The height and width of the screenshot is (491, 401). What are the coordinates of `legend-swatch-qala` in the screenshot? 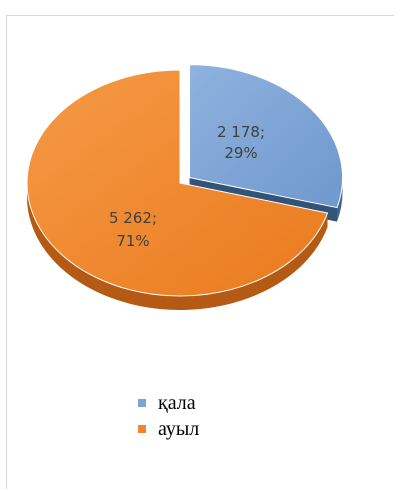 It's located at (142, 403).